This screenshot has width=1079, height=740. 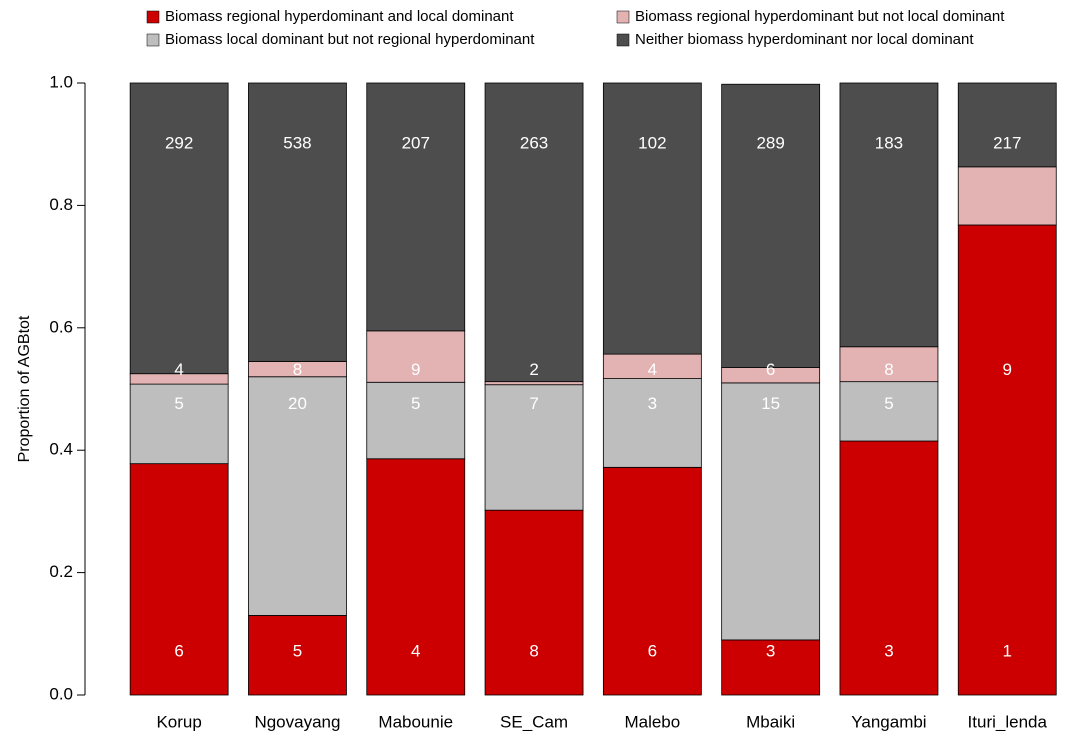 What do you see at coordinates (652, 721) in the screenshot?
I see `x-tick-label: Malebo` at bounding box center [652, 721].